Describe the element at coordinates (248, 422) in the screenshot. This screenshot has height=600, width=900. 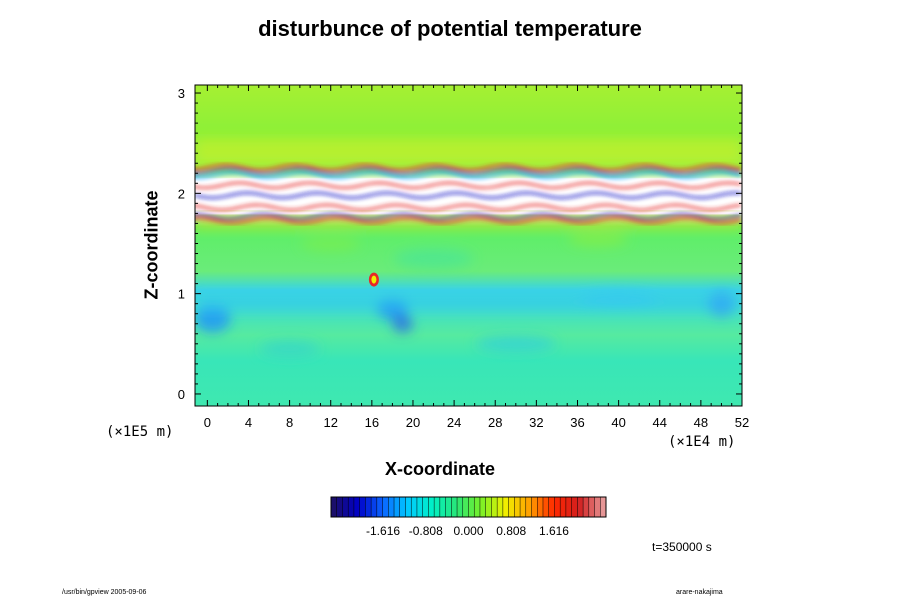
I see `x-tick-label: 4` at that location.